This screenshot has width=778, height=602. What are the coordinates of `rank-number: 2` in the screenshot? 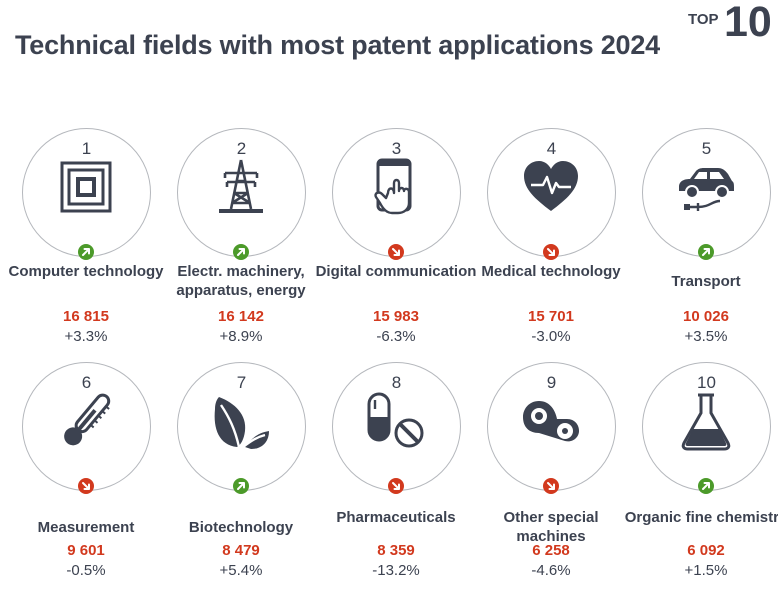 It's located at (241, 149).